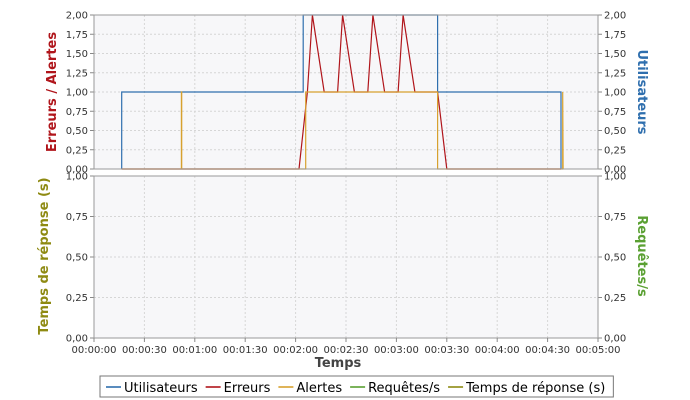  I want to click on legend-label-erreurs: Erreurs, so click(247, 388).